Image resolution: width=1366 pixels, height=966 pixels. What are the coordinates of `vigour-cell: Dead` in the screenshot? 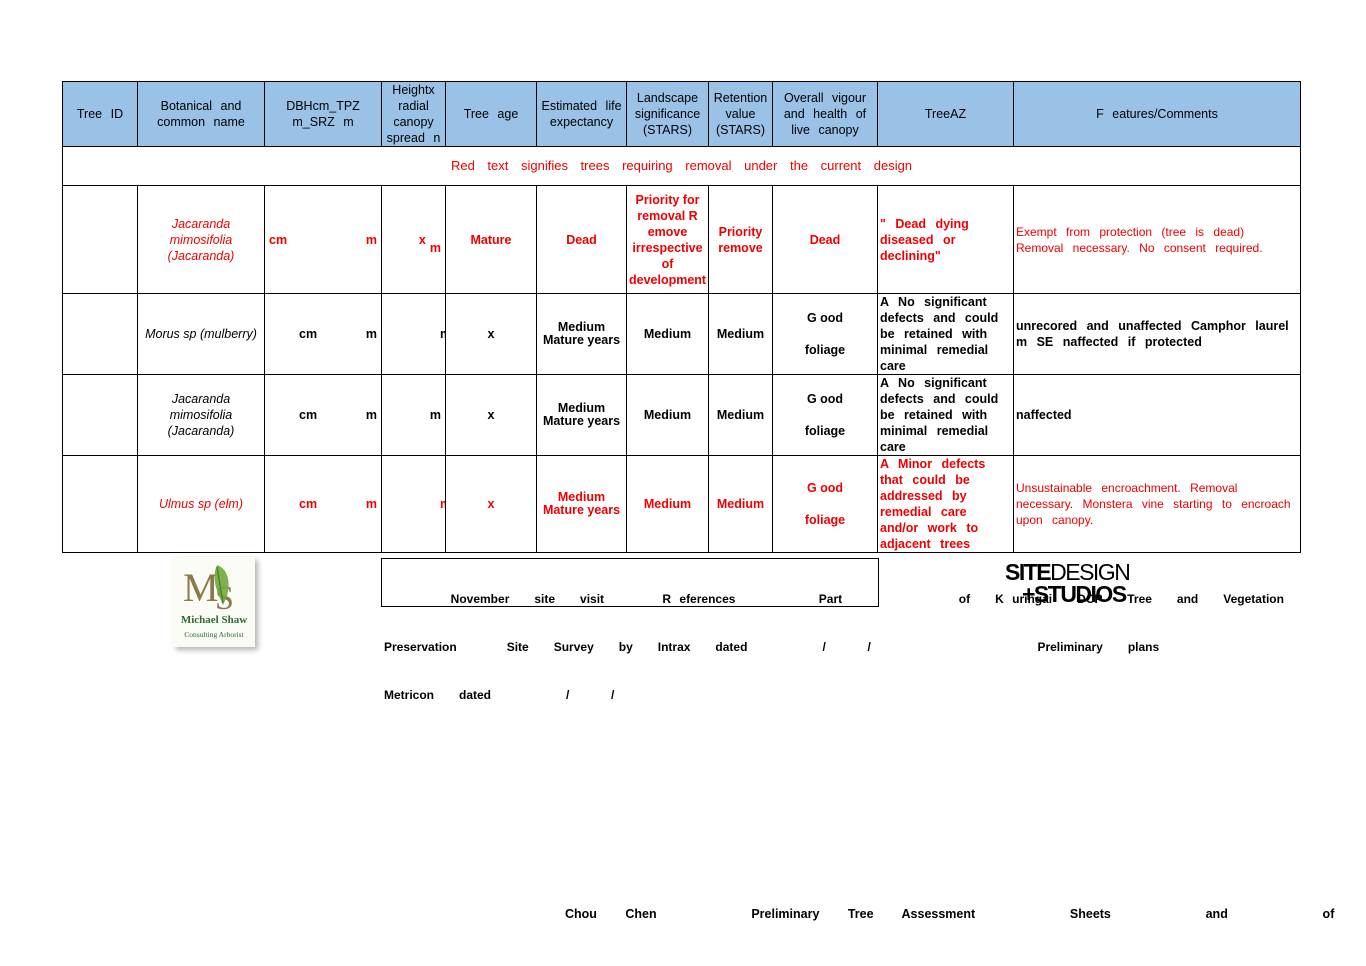 It's located at (825, 239).